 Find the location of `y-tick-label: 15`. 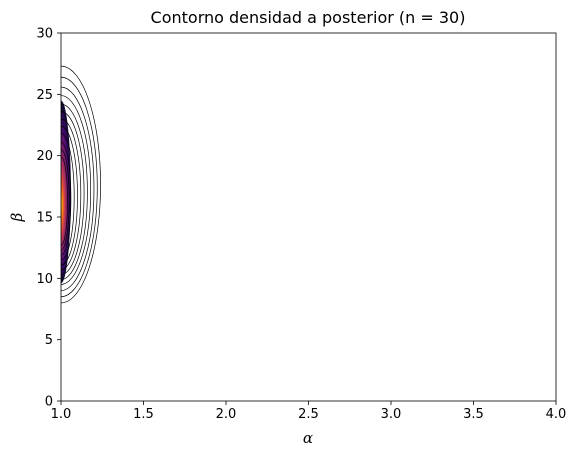

y-tick-label: 15 is located at coordinates (44, 218).